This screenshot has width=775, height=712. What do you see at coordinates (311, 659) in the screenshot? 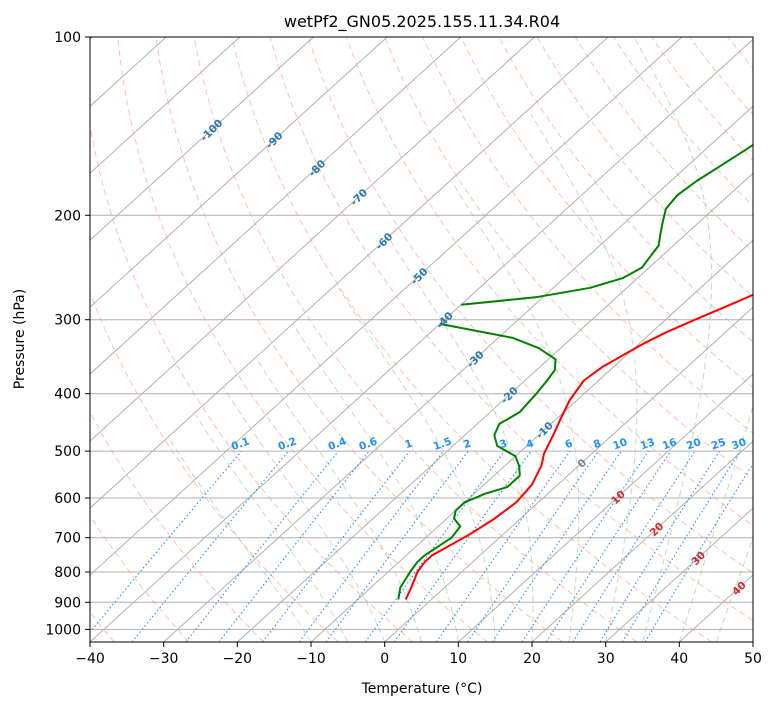
I see `x-tick-label: −10` at bounding box center [311, 659].